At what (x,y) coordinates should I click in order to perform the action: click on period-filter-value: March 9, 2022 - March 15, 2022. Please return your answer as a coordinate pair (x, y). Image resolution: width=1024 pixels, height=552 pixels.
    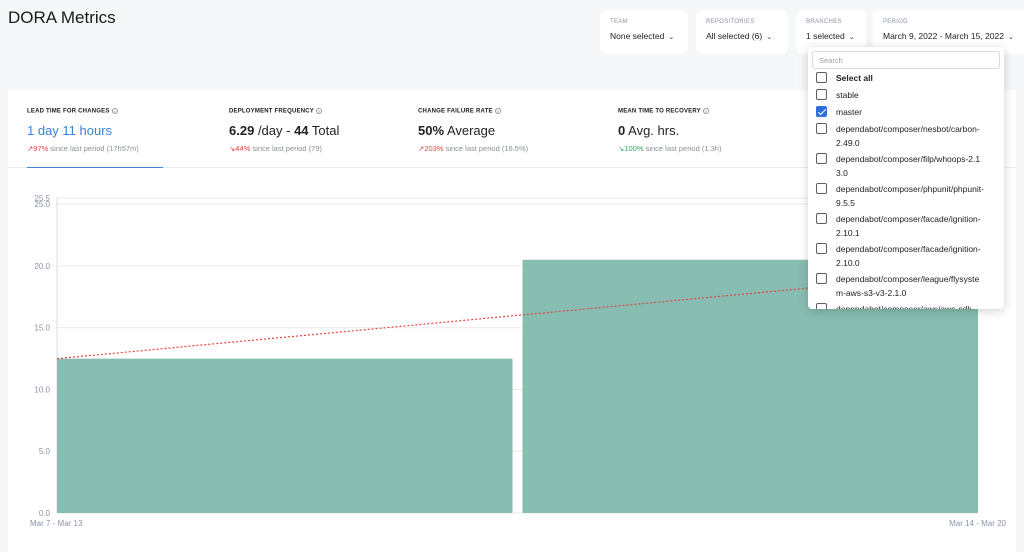
    Looking at the image, I should click on (943, 36).